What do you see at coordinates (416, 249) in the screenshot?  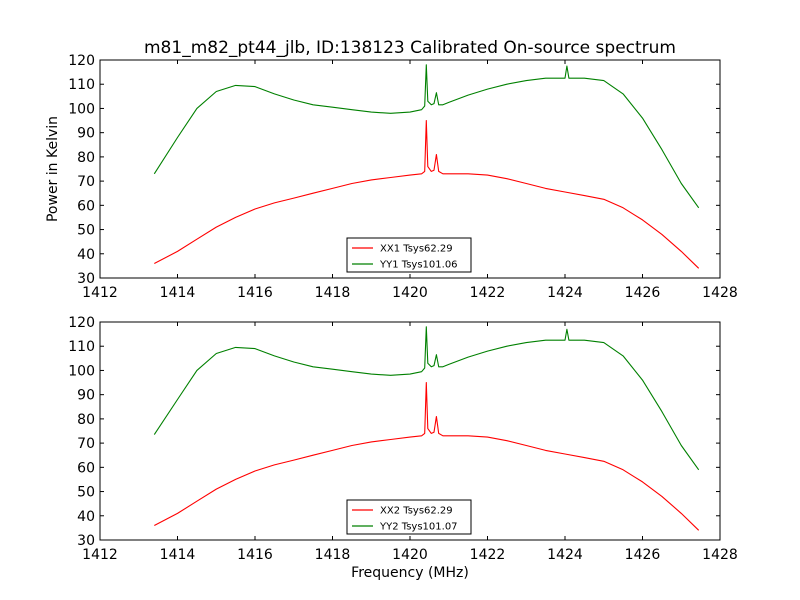 I see `legend-entry: XX1 Tsys62.29` at bounding box center [416, 249].